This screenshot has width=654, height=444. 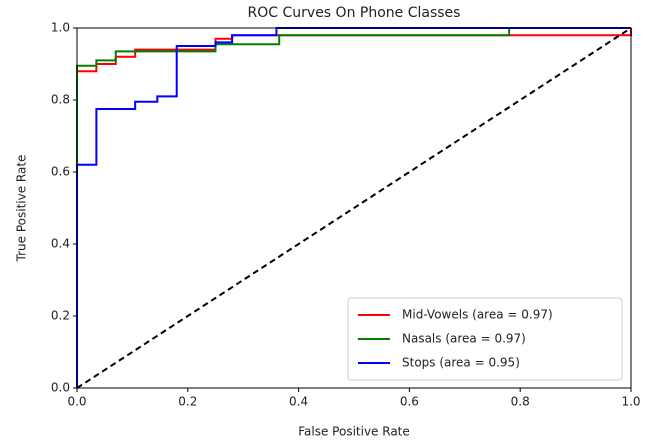 I want to click on y-tick-label: 1.0, so click(x=60, y=28).